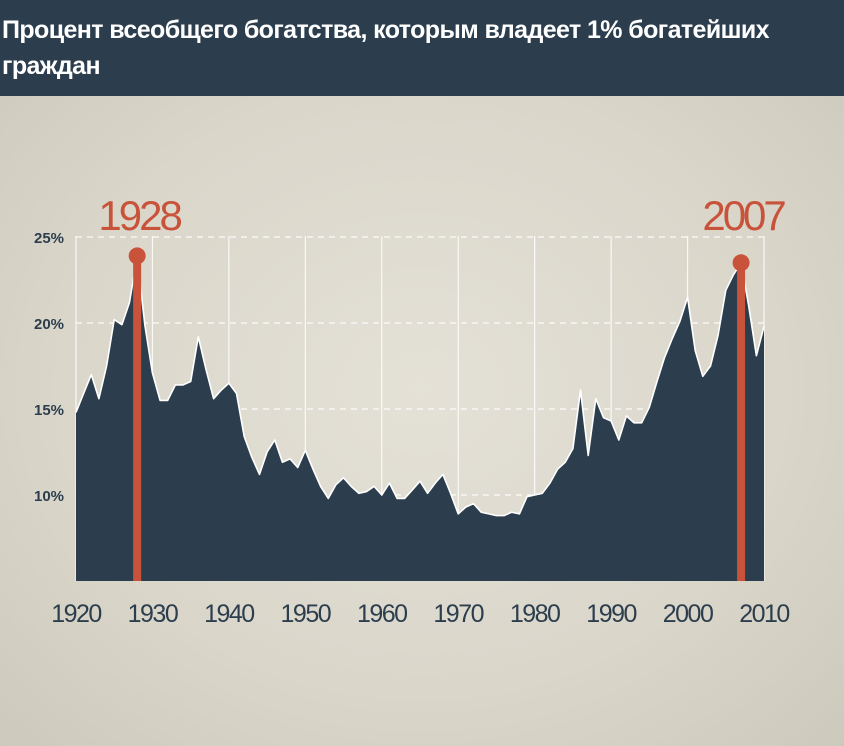 The image size is (844, 746). Describe the element at coordinates (743, 215) in the screenshot. I see `highlight-label-2007: 2007` at that location.